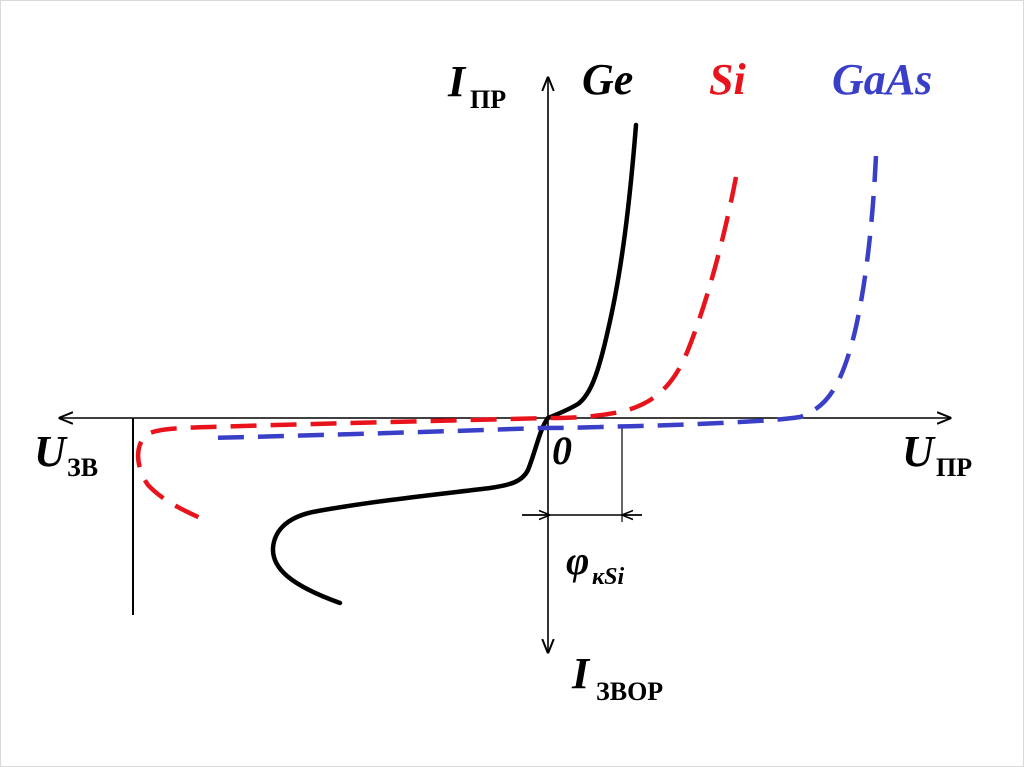  Describe the element at coordinates (608, 577) in the screenshot. I see `phi-sub: кSi` at that location.